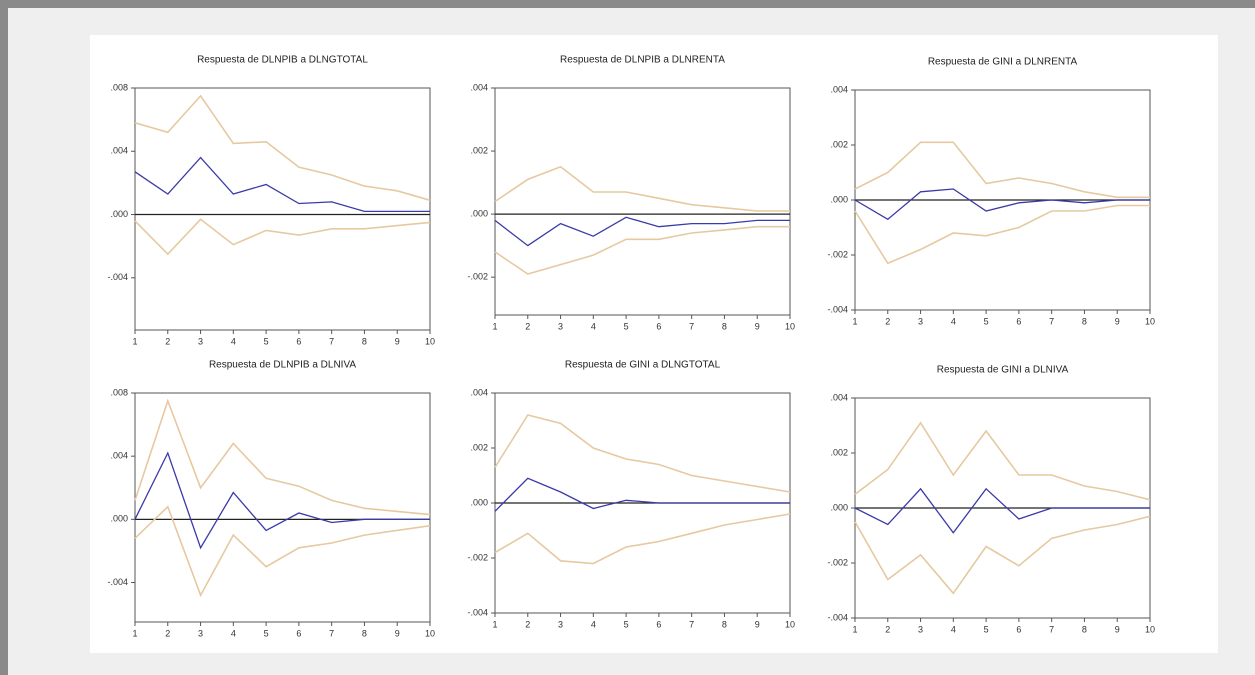  Describe the element at coordinates (119, 392) in the screenshot. I see `y-tick-label: .008` at that location.